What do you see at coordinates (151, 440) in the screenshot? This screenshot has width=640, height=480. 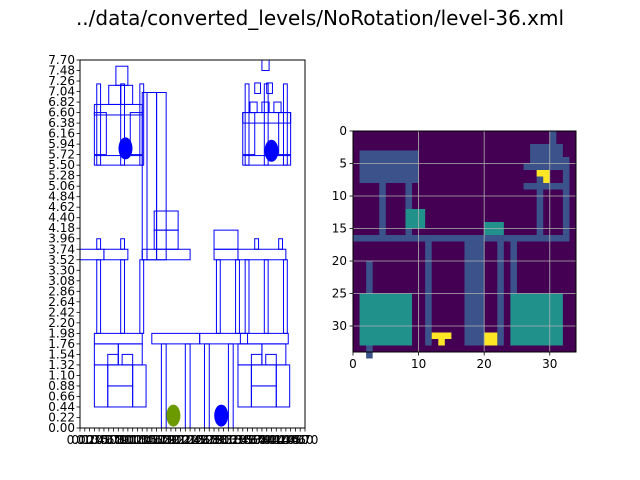 I see `x-tick-label: 1.50` at bounding box center [151, 440].